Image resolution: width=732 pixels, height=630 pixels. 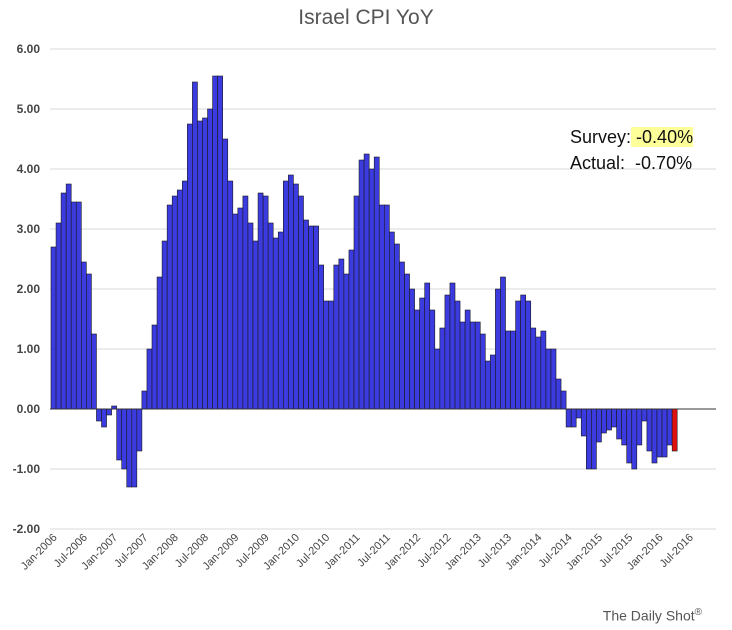 I want to click on y-tick-label: 6.00, so click(x=29, y=49).